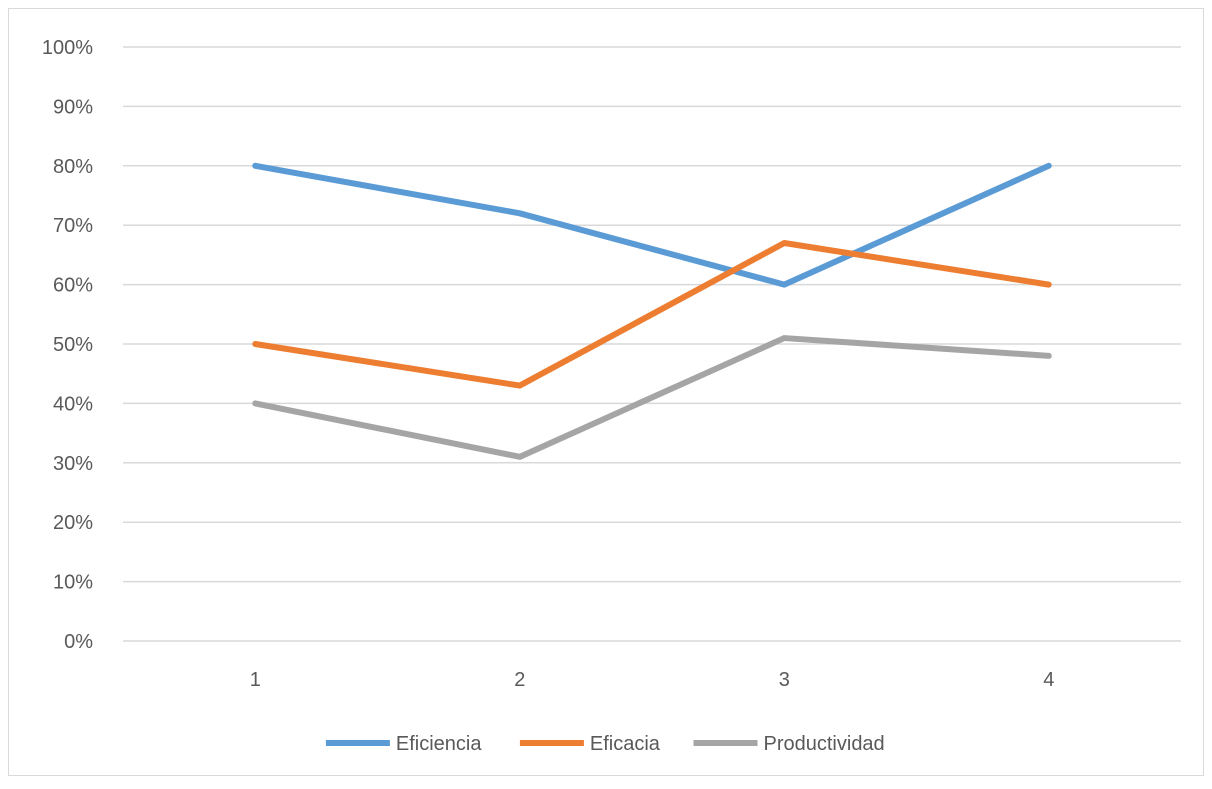 The image size is (1212, 789). I want to click on legend-item-eficiencia: Eficiencia, so click(403, 744).